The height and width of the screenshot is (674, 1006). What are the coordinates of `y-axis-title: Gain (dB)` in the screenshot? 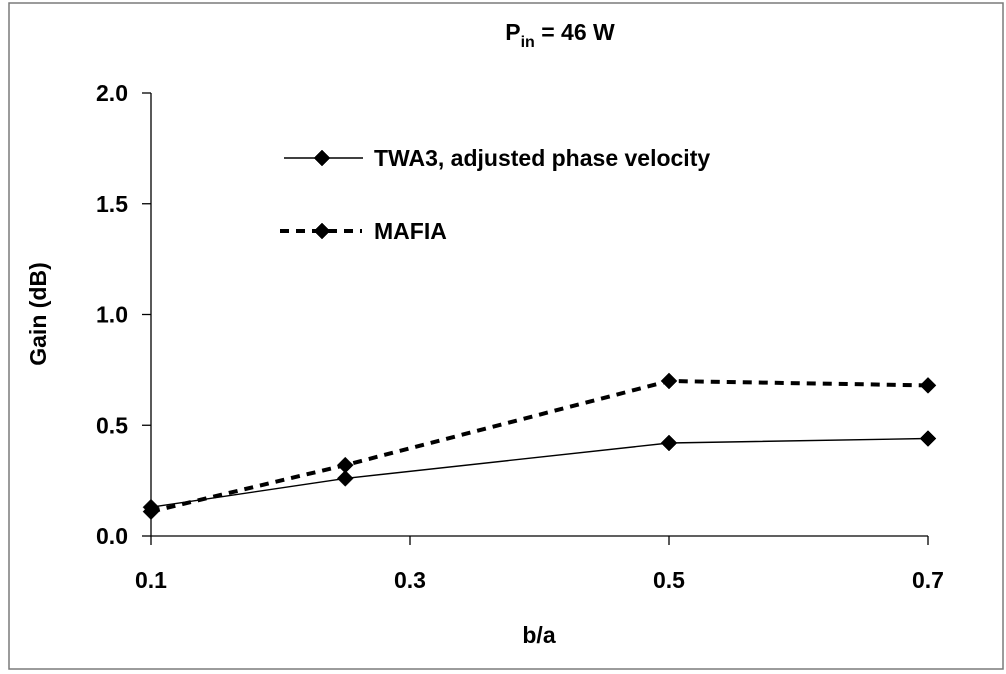 It's located at (38, 314).